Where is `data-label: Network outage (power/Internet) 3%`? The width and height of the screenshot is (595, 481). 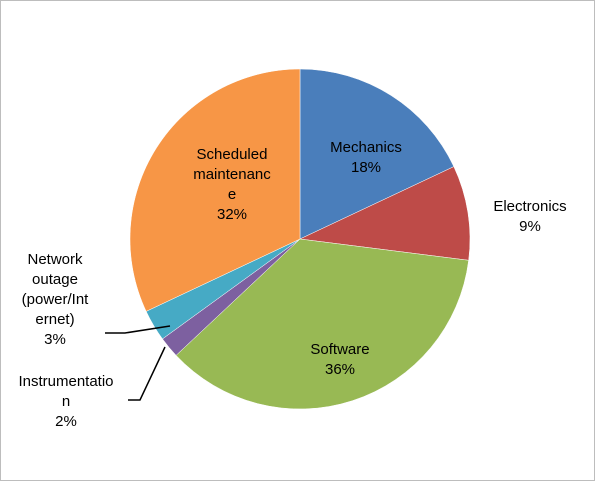
data-label: Network outage (power/Internet) 3% is located at coordinates (55, 300).